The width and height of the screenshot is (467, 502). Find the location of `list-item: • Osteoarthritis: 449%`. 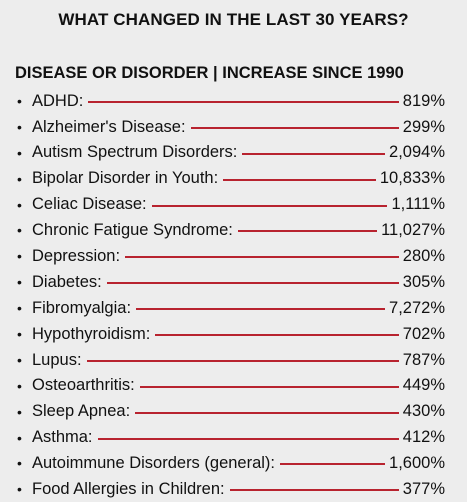

list-item: • Osteoarthritis: 449% is located at coordinates (233, 386).